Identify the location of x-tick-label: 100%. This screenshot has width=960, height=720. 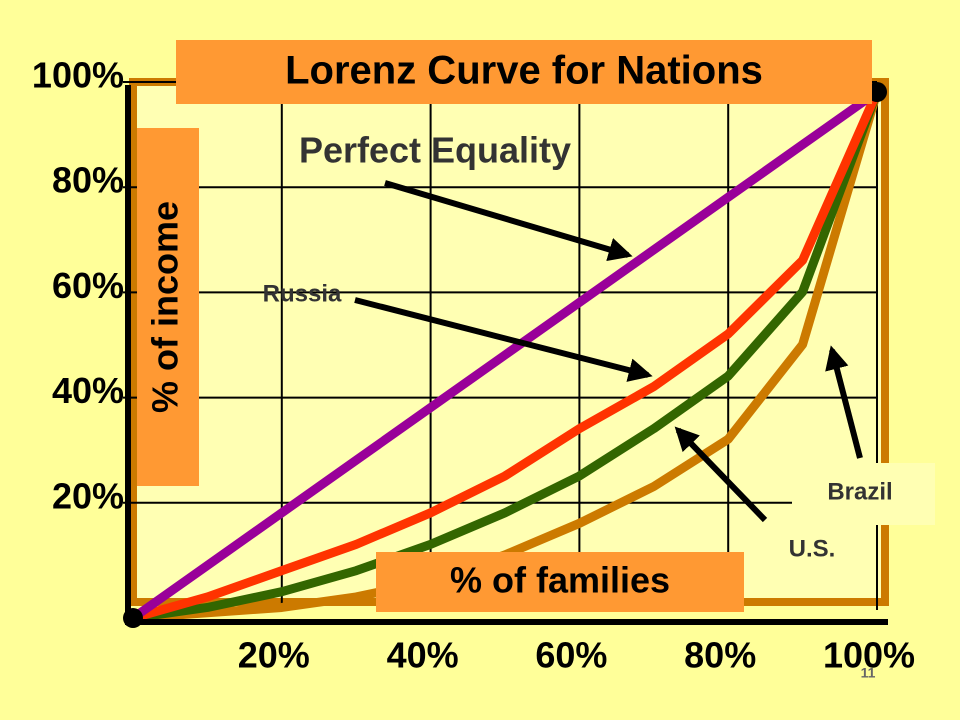
(869, 655).